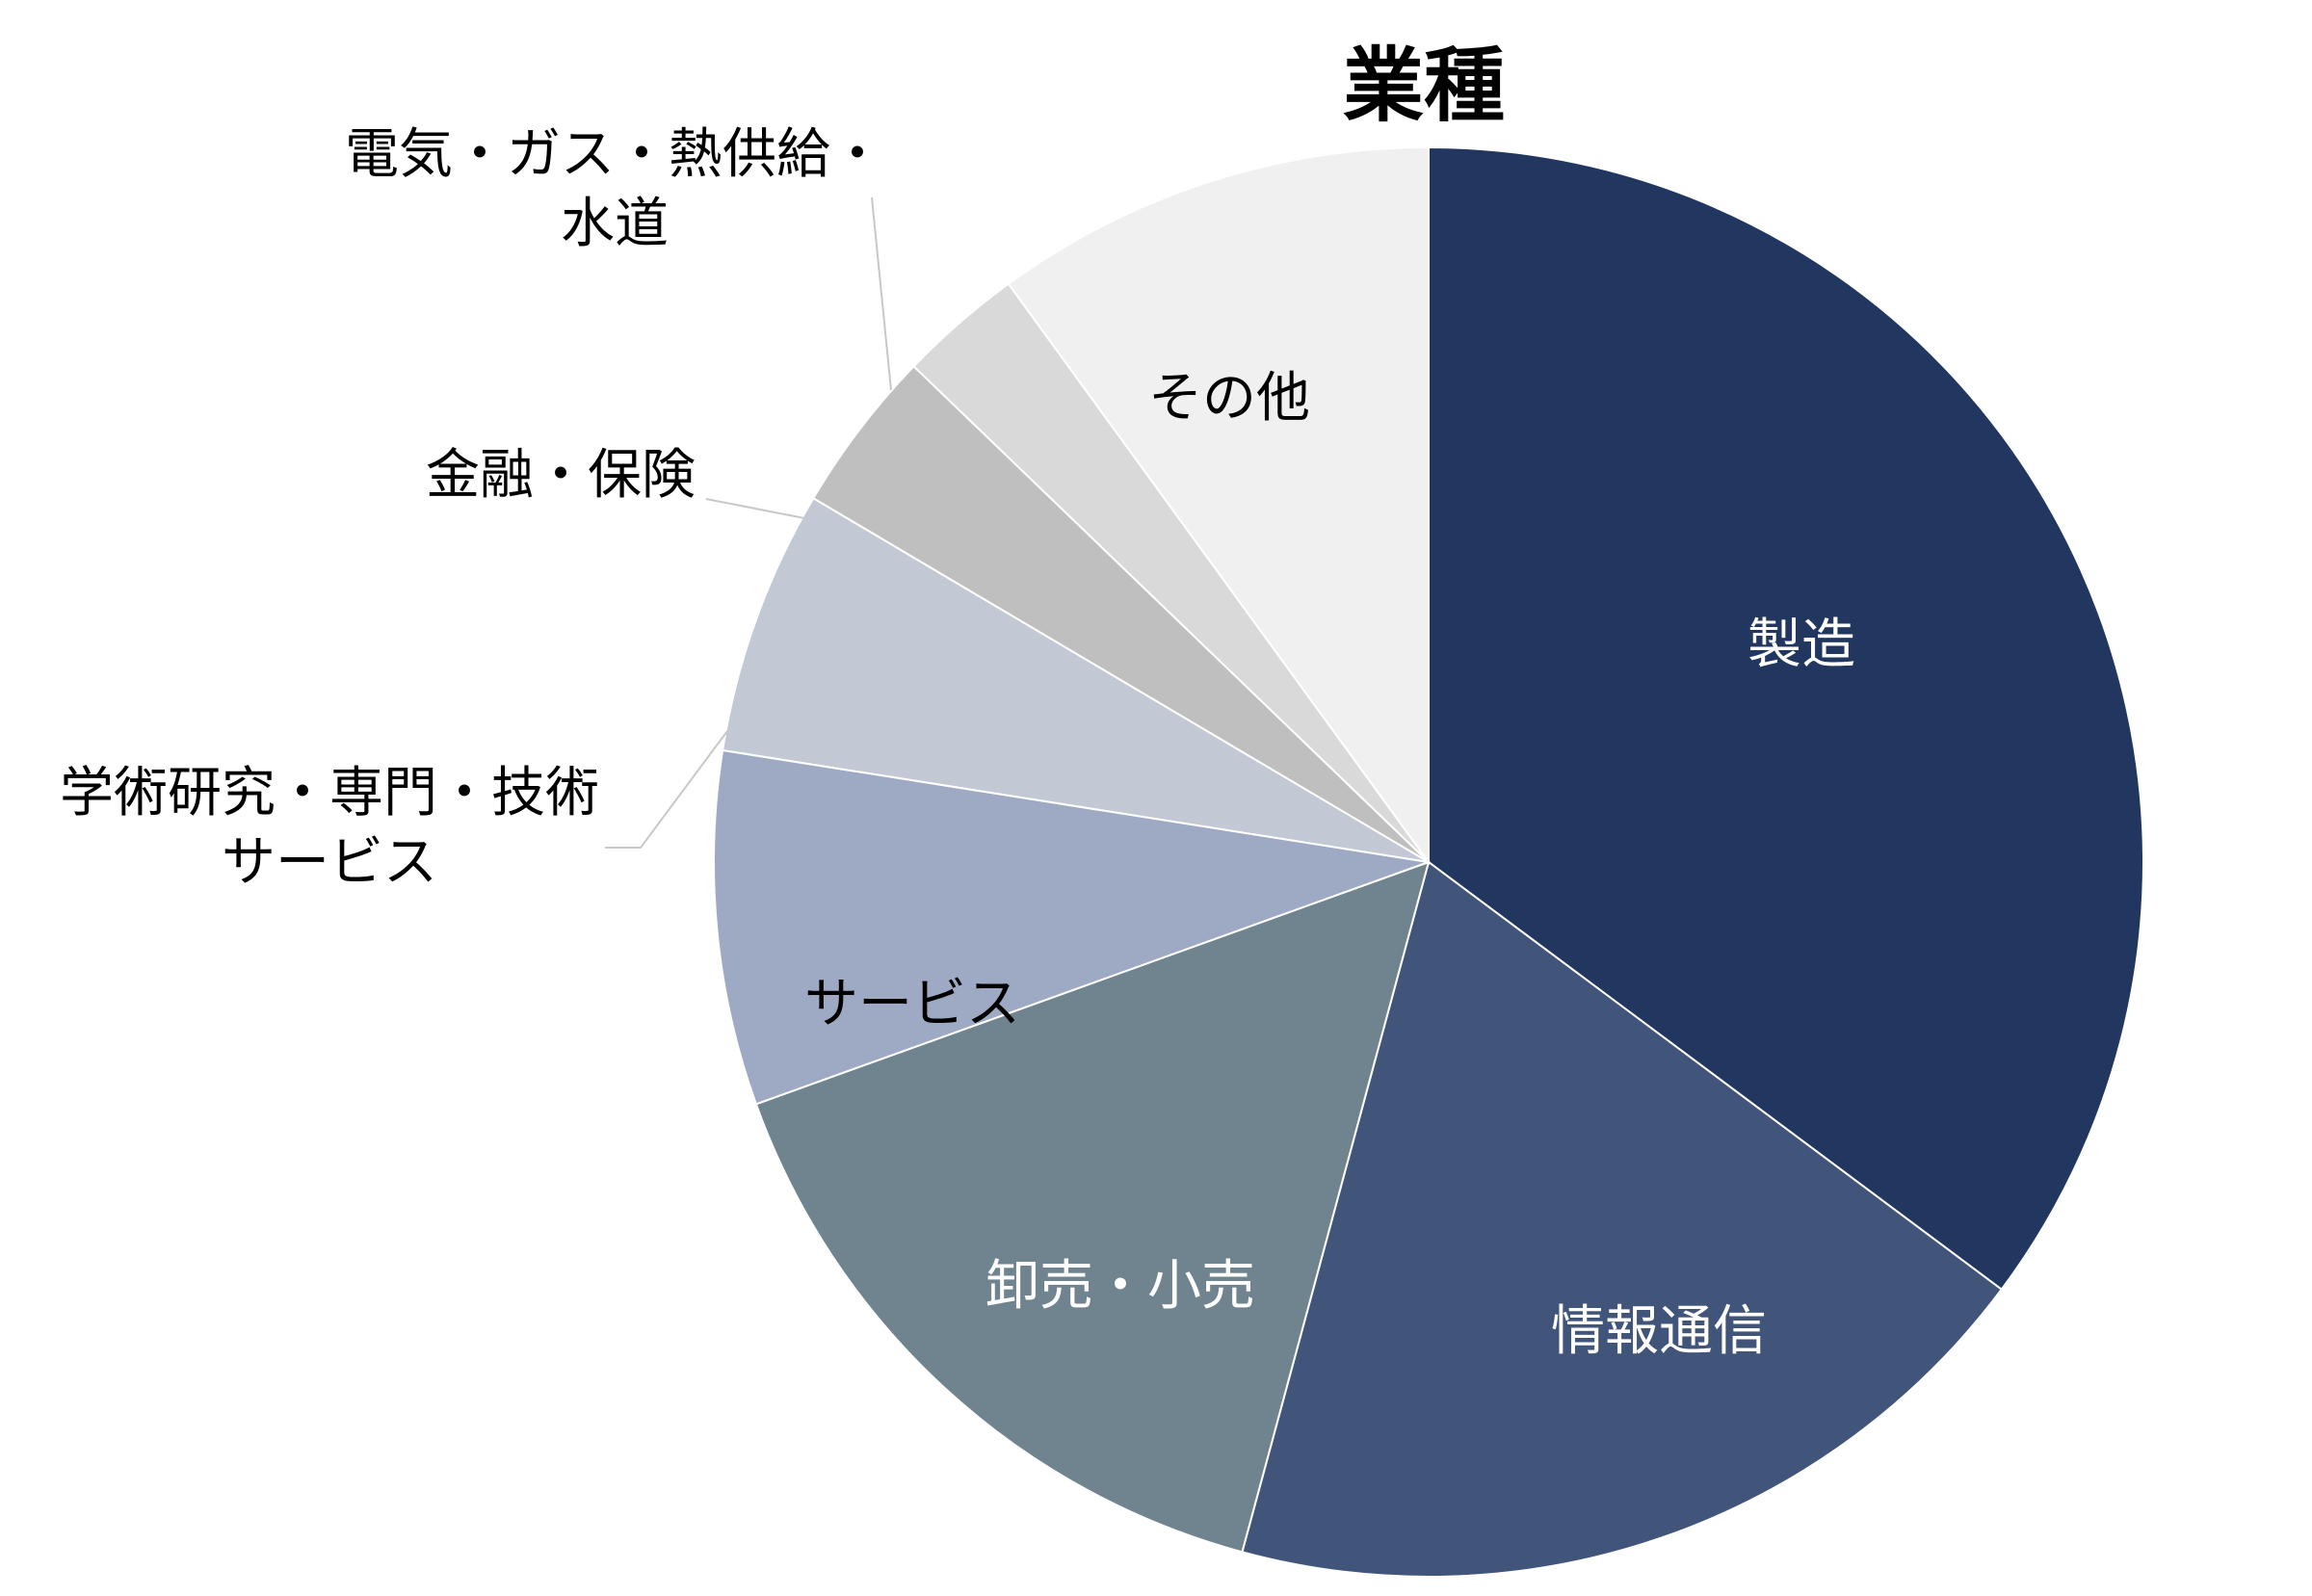 This screenshot has width=2312, height=1596. I want to click on slice-label-7-line-2: 水道, so click(615, 224).